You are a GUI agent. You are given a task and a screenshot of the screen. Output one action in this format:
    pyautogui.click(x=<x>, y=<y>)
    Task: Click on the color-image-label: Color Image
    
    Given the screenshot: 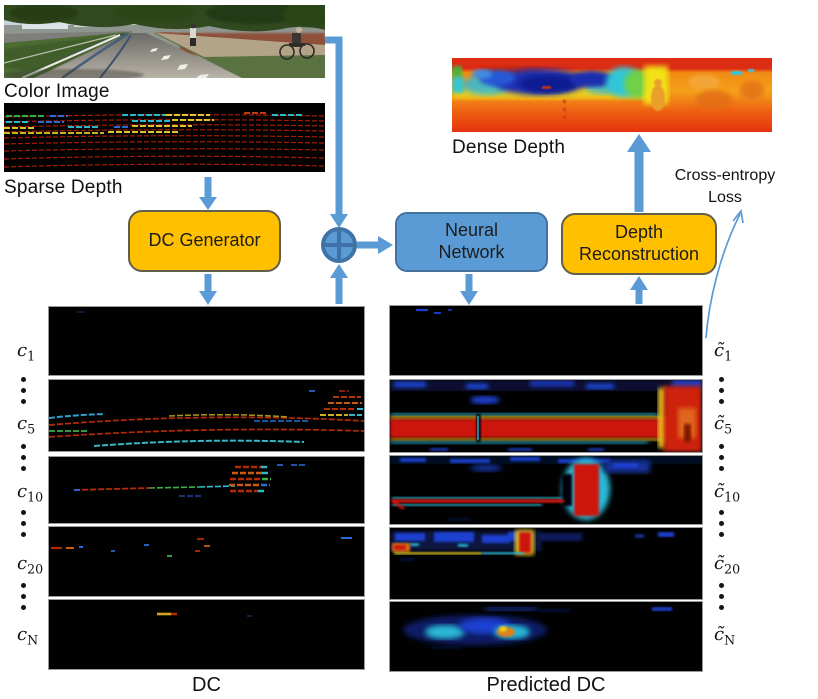 What is the action you would take?
    pyautogui.click(x=57, y=91)
    